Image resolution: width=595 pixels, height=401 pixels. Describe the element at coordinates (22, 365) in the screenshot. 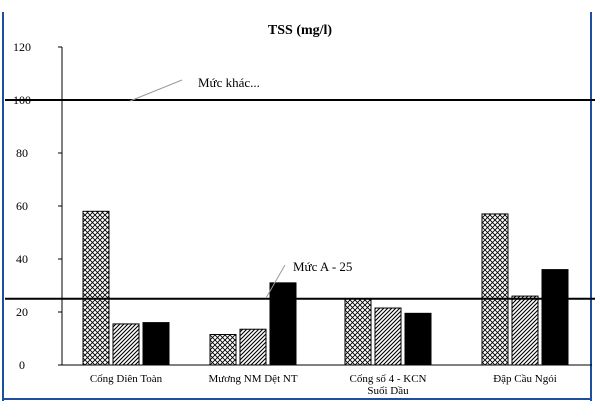

I see `y-tick-label: 0` at that location.